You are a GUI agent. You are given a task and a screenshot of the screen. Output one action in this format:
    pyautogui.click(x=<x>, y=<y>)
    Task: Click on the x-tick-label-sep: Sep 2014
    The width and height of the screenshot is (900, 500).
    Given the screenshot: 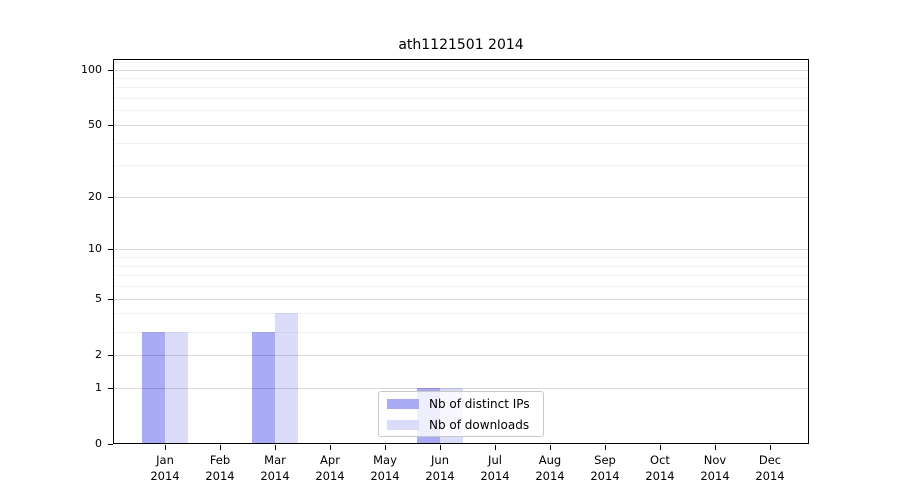 What is the action you would take?
    pyautogui.click(x=604, y=468)
    